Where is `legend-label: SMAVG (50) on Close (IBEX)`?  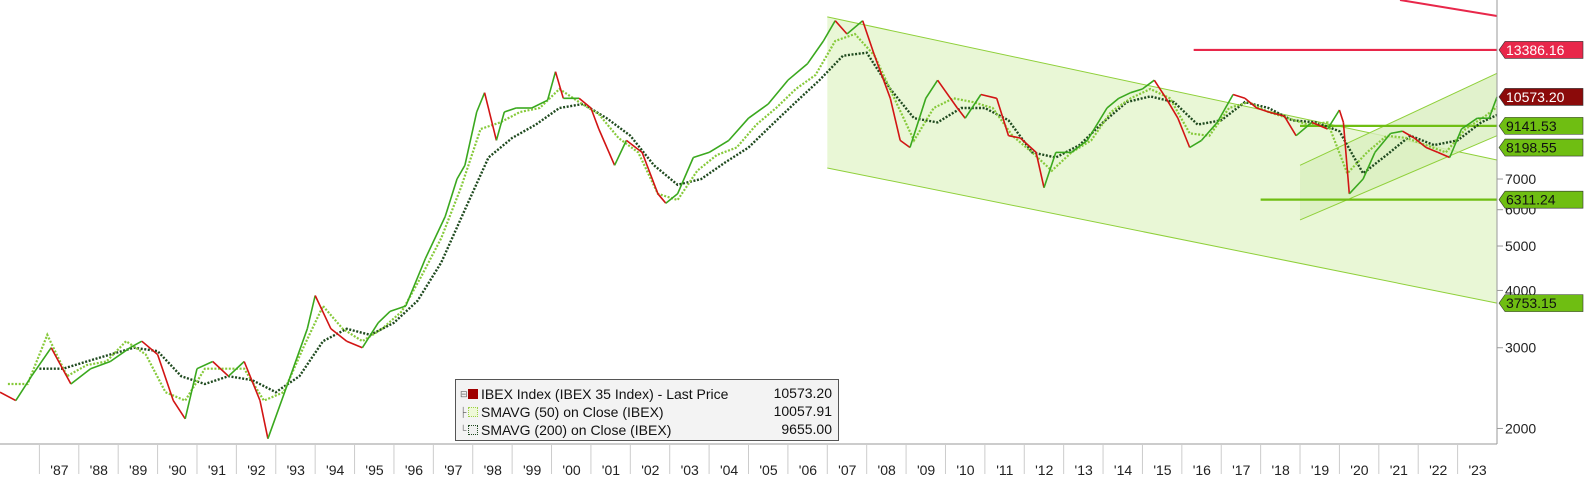 legend-label: SMAVG (50) on Close (IBEX) is located at coordinates (572, 412).